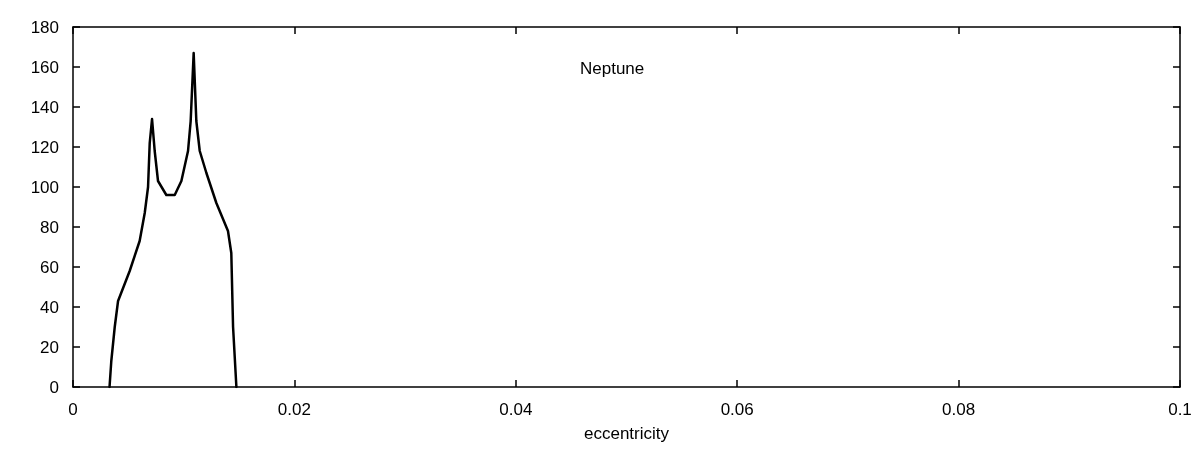  Describe the element at coordinates (44, 187) in the screenshot. I see `y-tick-label: 100` at that location.